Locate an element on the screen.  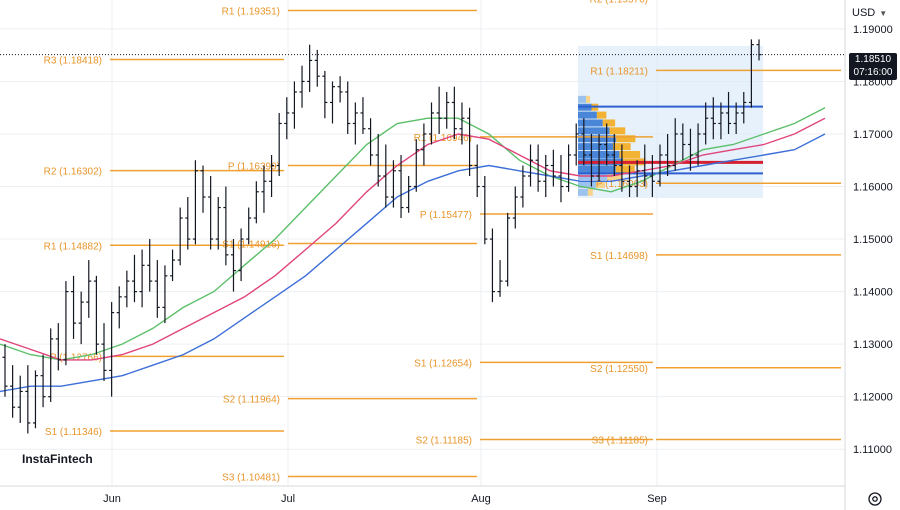
pivot-label: S2 (1.12550) is located at coordinates (619, 369).